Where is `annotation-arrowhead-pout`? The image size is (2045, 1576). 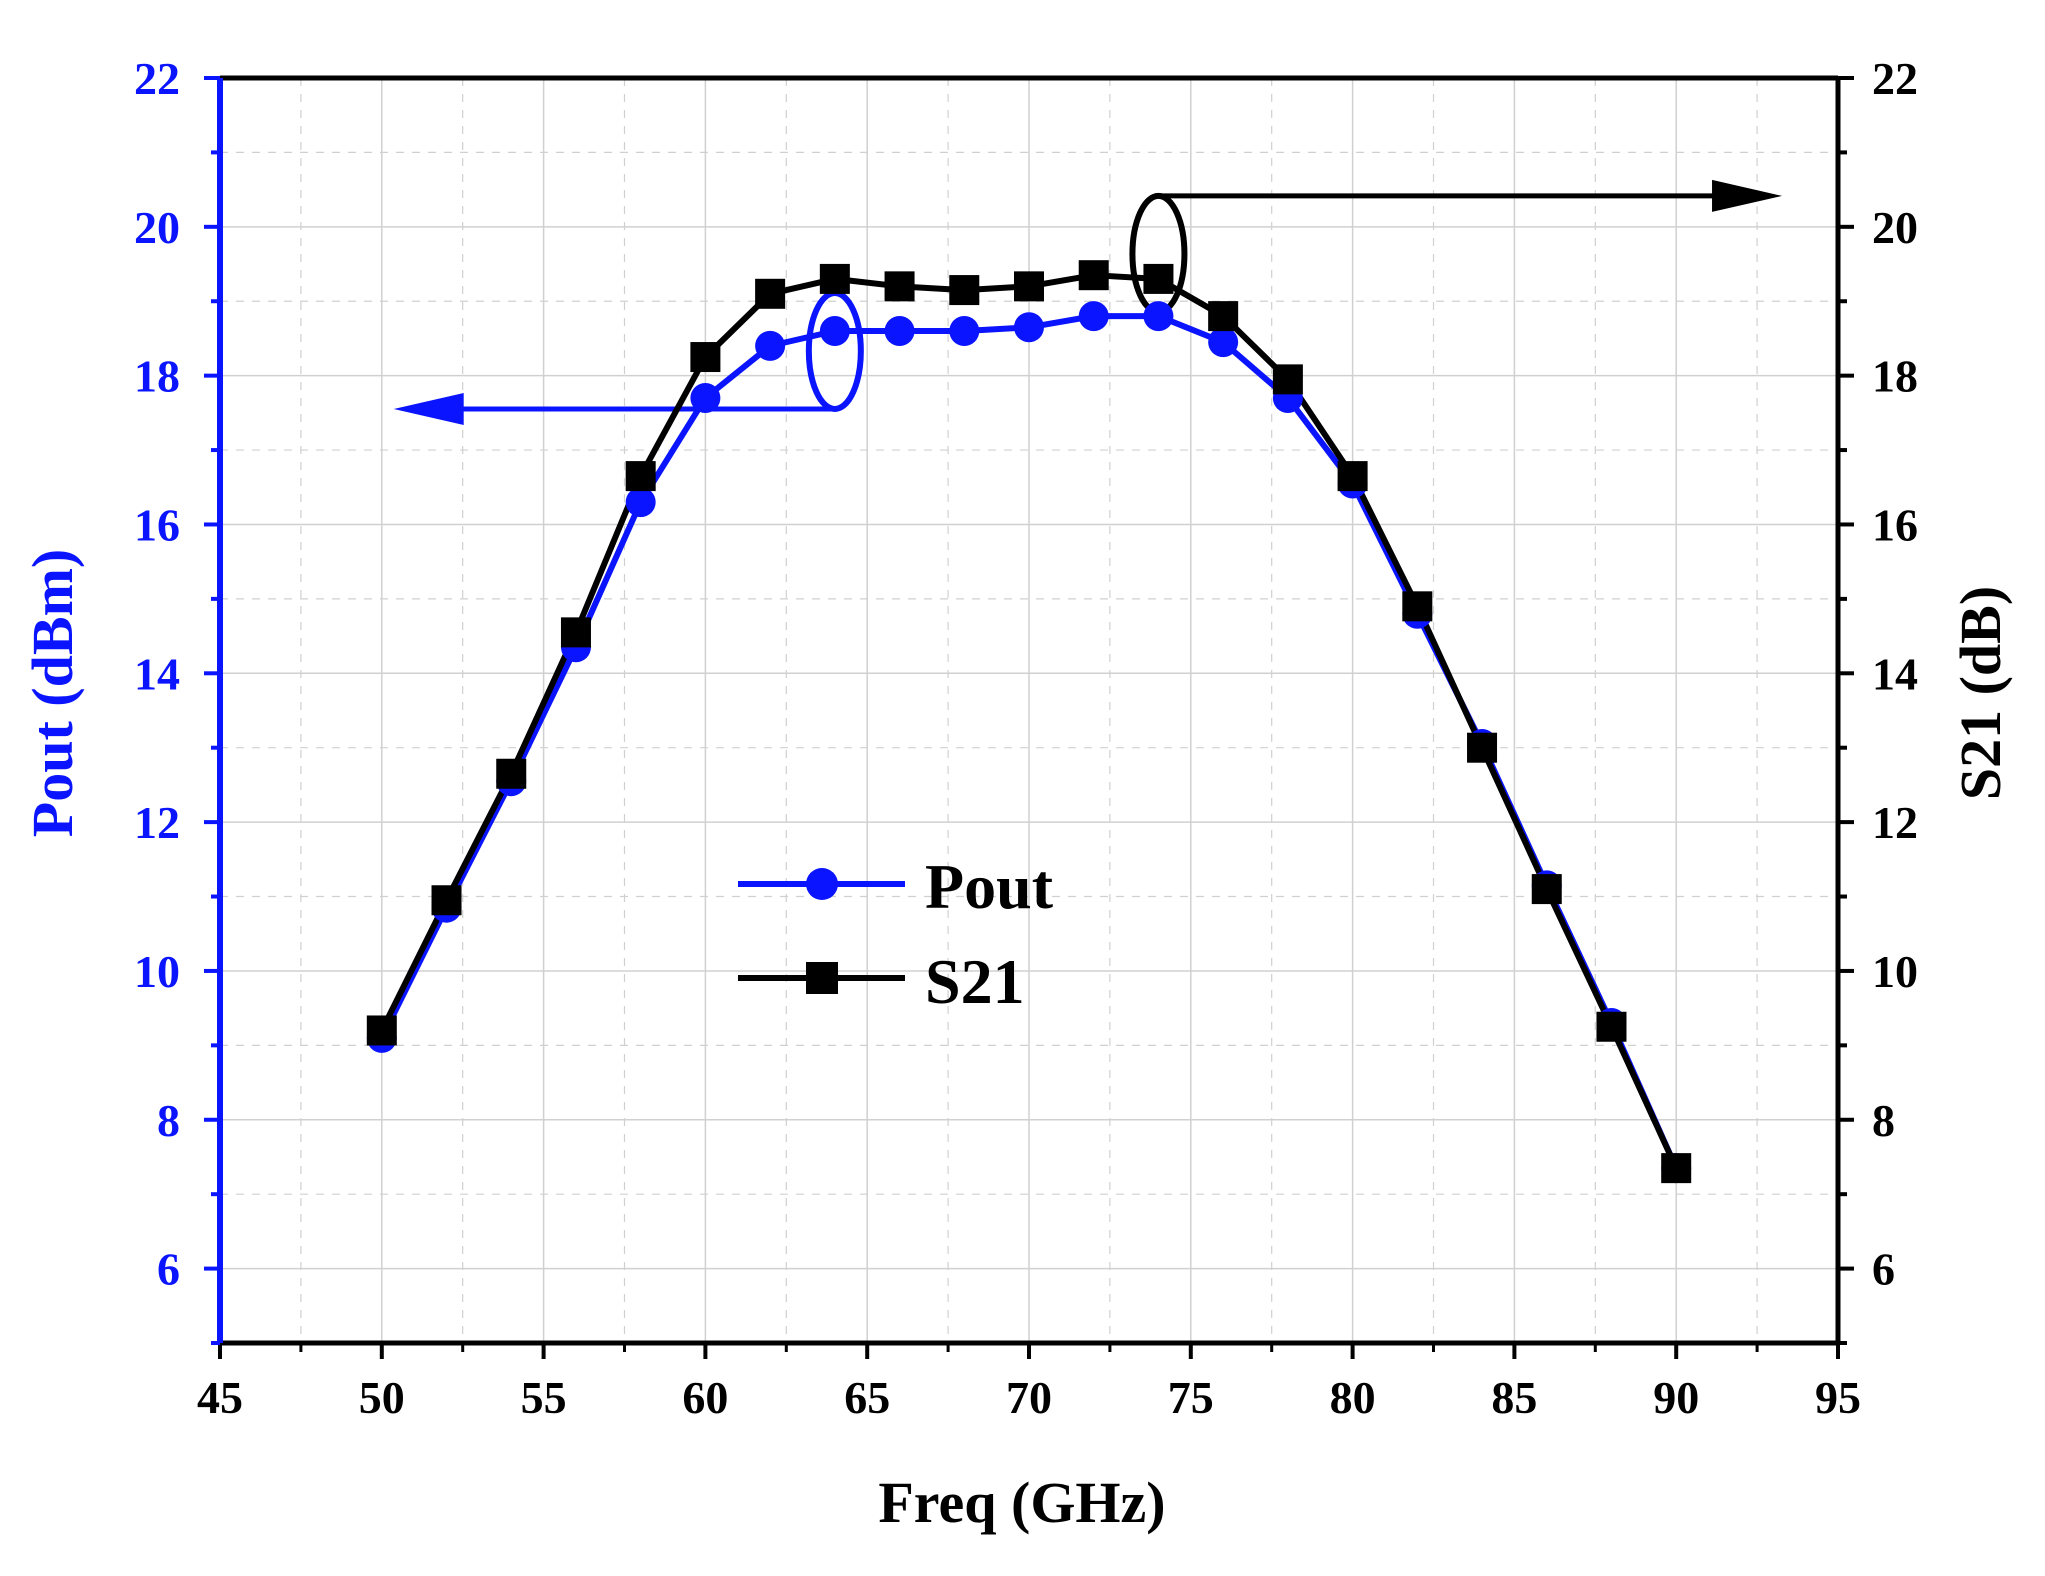
annotation-arrowhead-pout is located at coordinates (428, 409).